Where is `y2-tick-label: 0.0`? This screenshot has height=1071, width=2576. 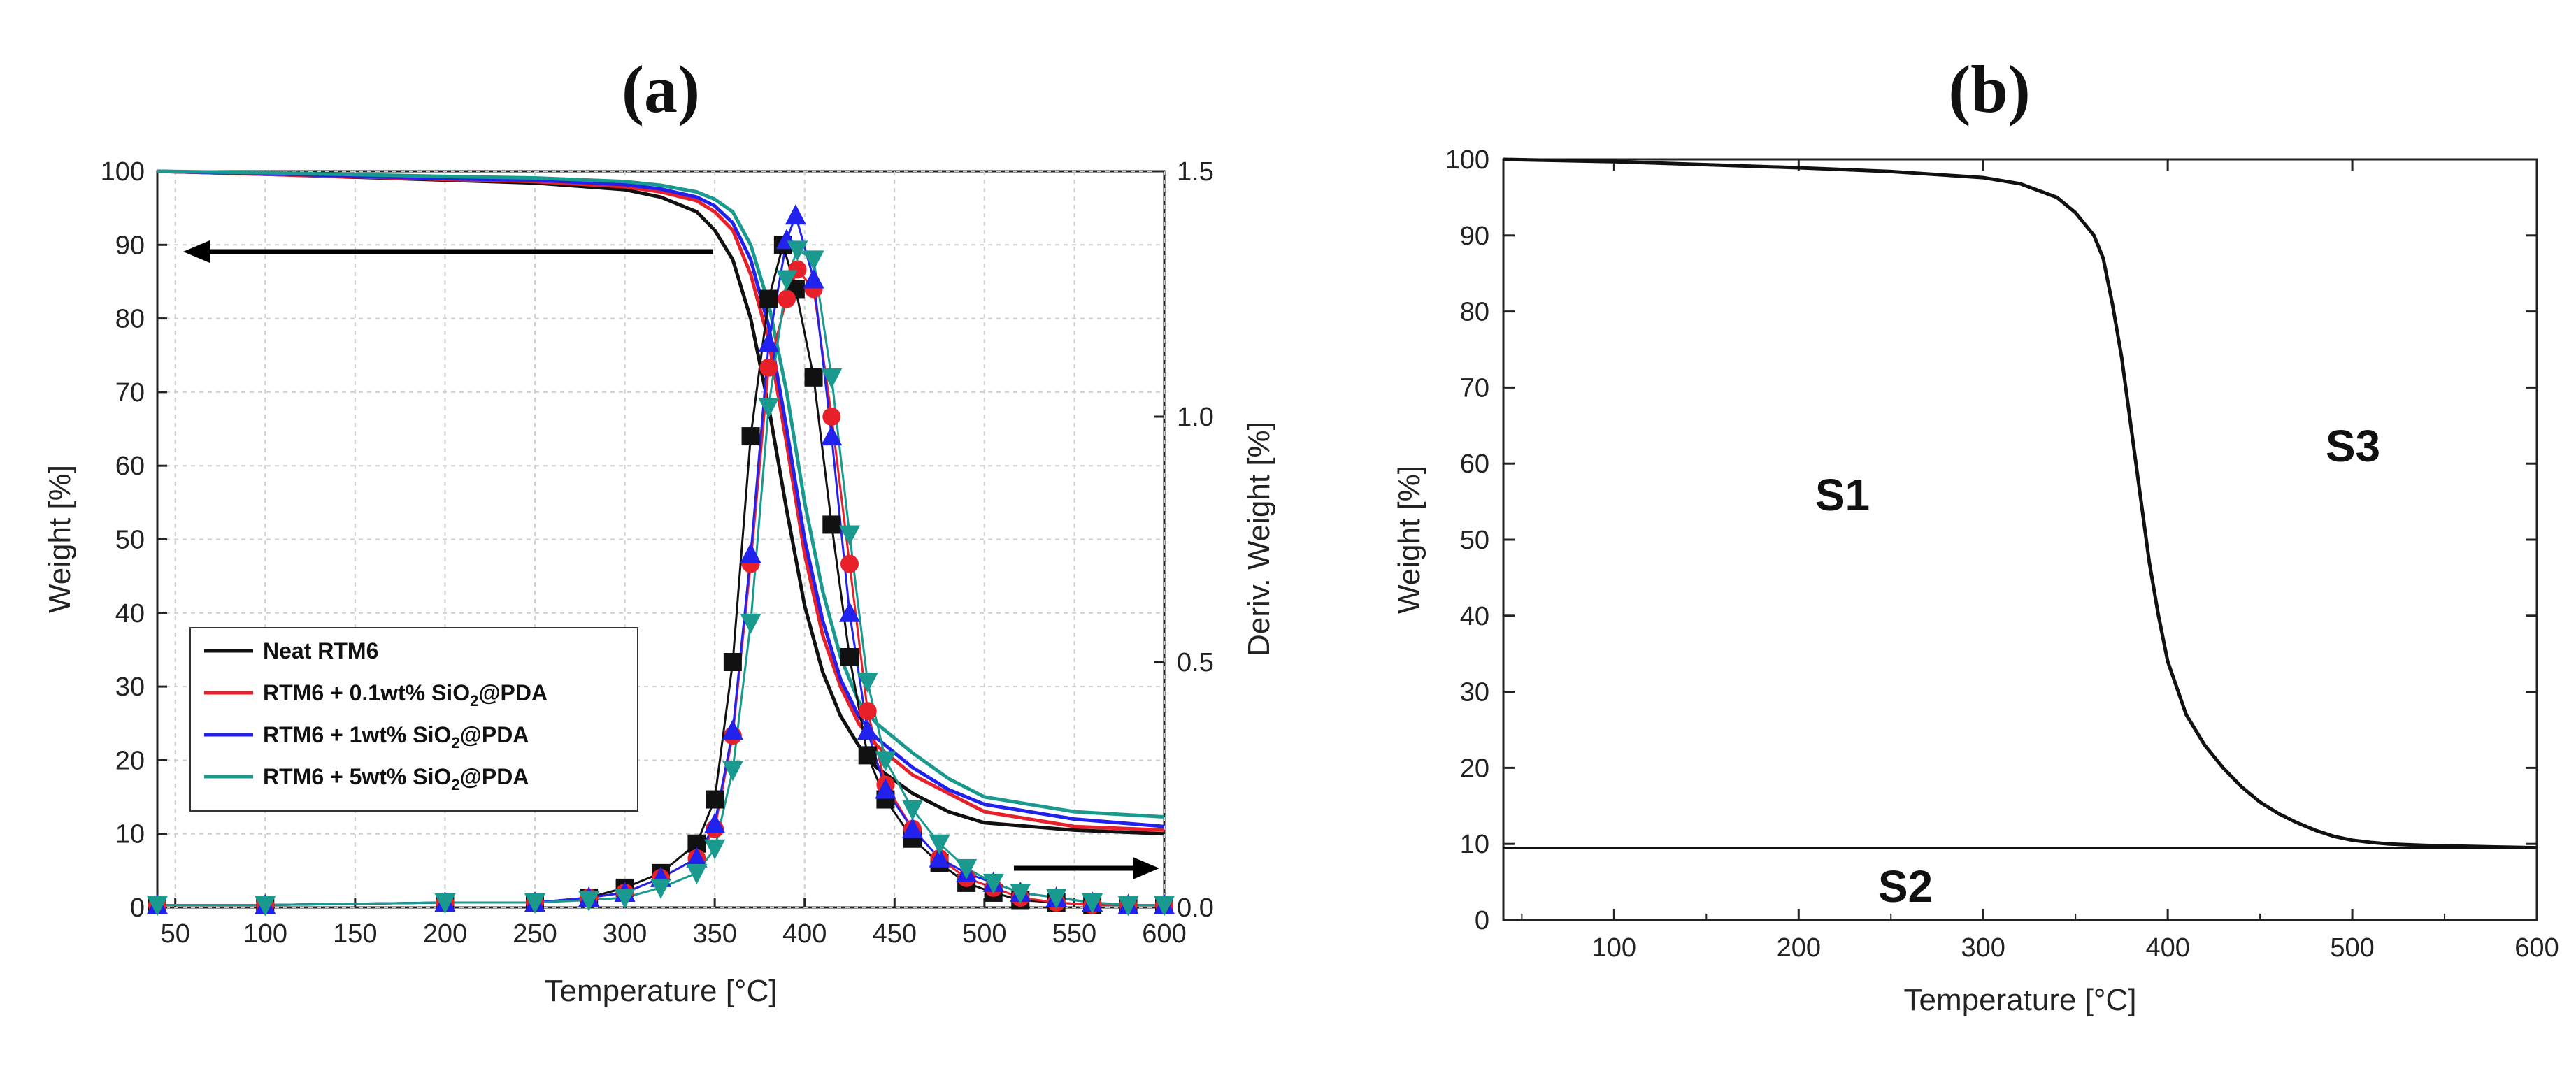
y2-tick-label: 0.0 is located at coordinates (1195, 908).